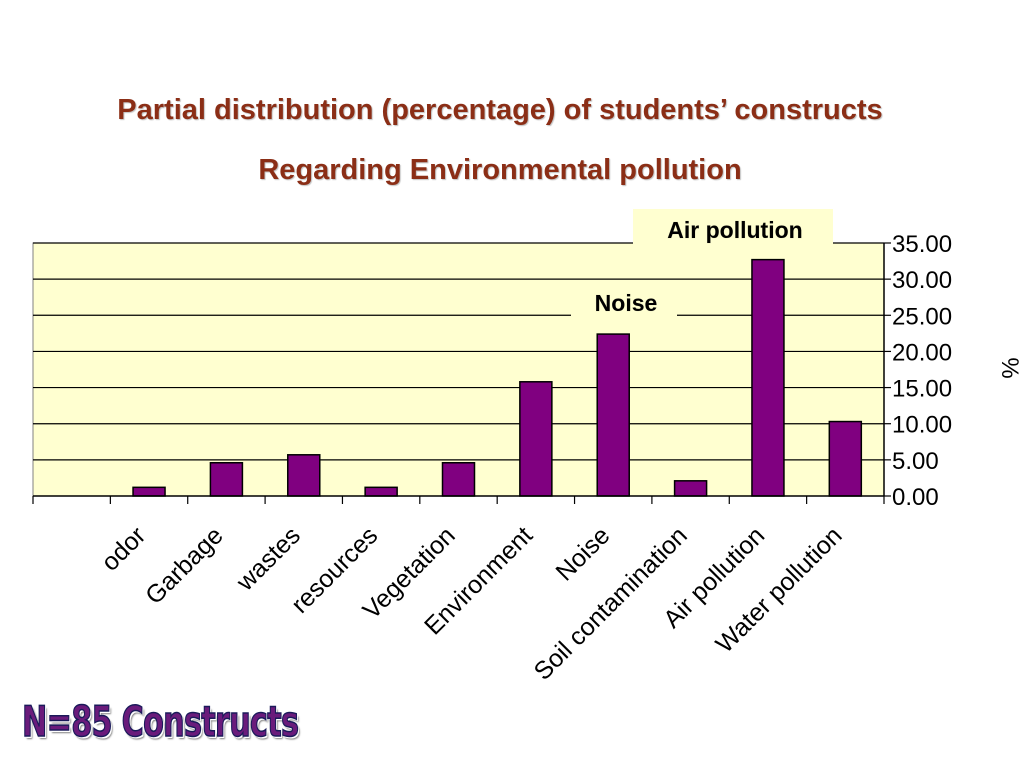 This screenshot has width=1024, height=768. I want to click on y-tick-label: 5.00, so click(915, 461).